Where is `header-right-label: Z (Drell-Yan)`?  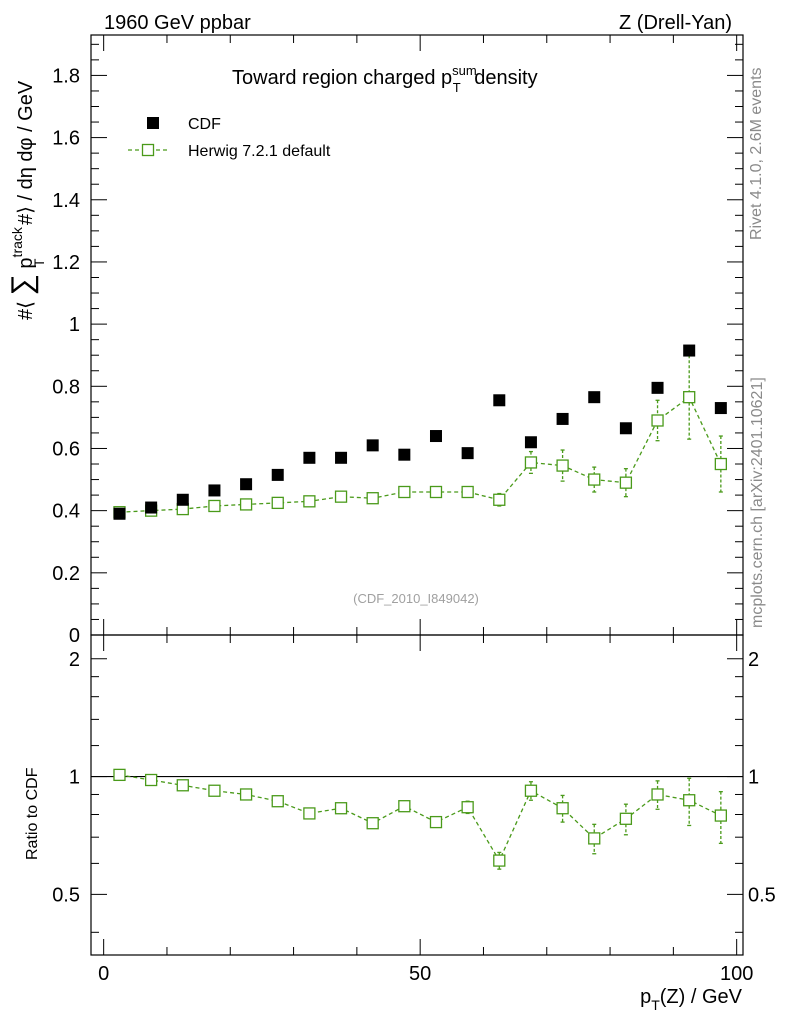 header-right-label: Z (Drell-Yan) is located at coordinates (675, 23).